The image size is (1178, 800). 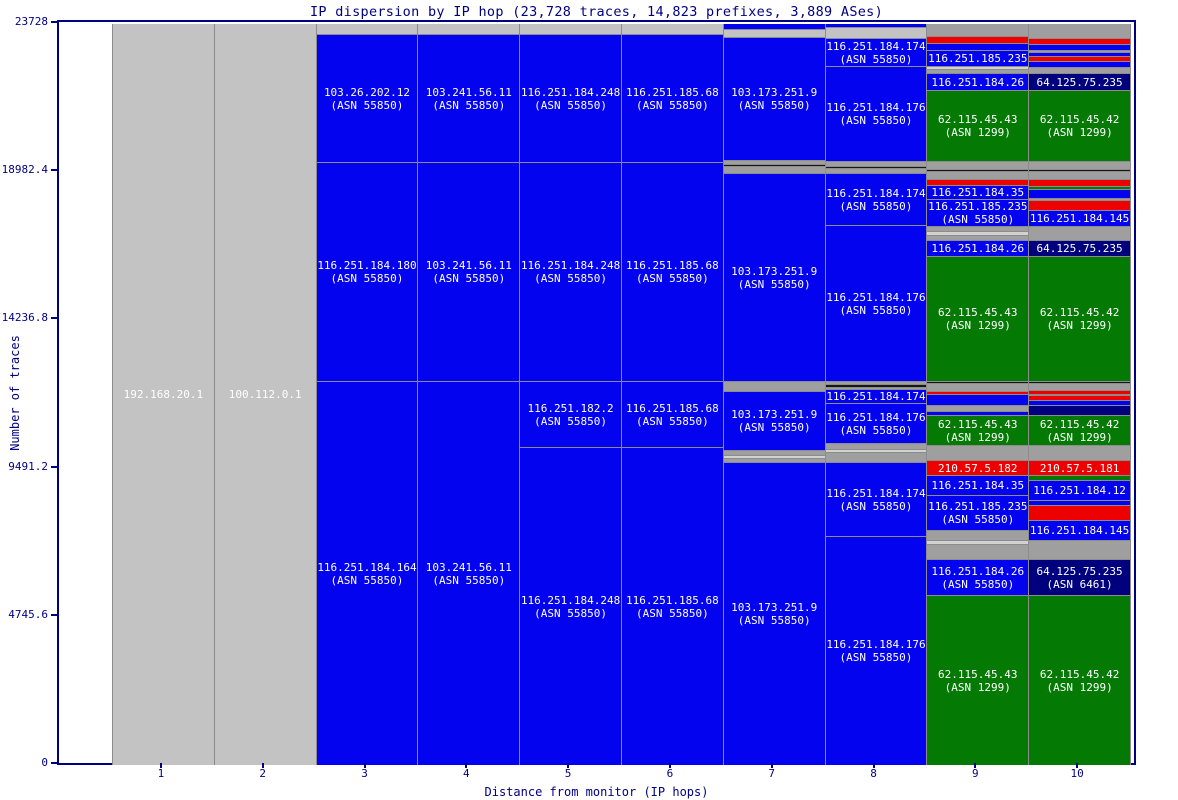 I want to click on ip-block-100.112.0.1: 100.112.0.1, so click(x=265, y=394).